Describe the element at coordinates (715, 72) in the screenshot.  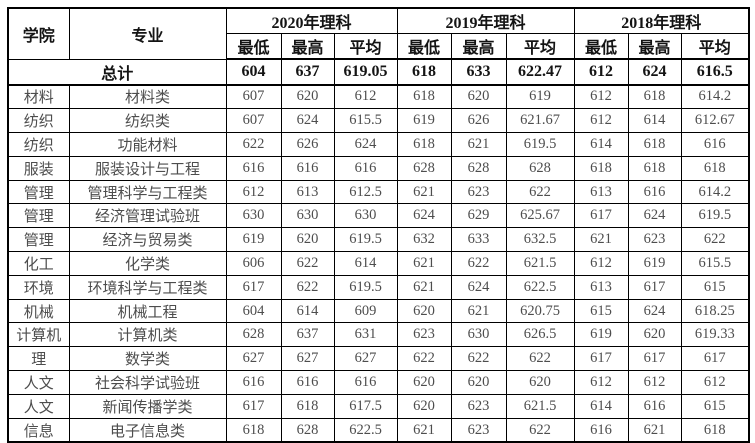
I see `total-score-cell: 616.5` at that location.